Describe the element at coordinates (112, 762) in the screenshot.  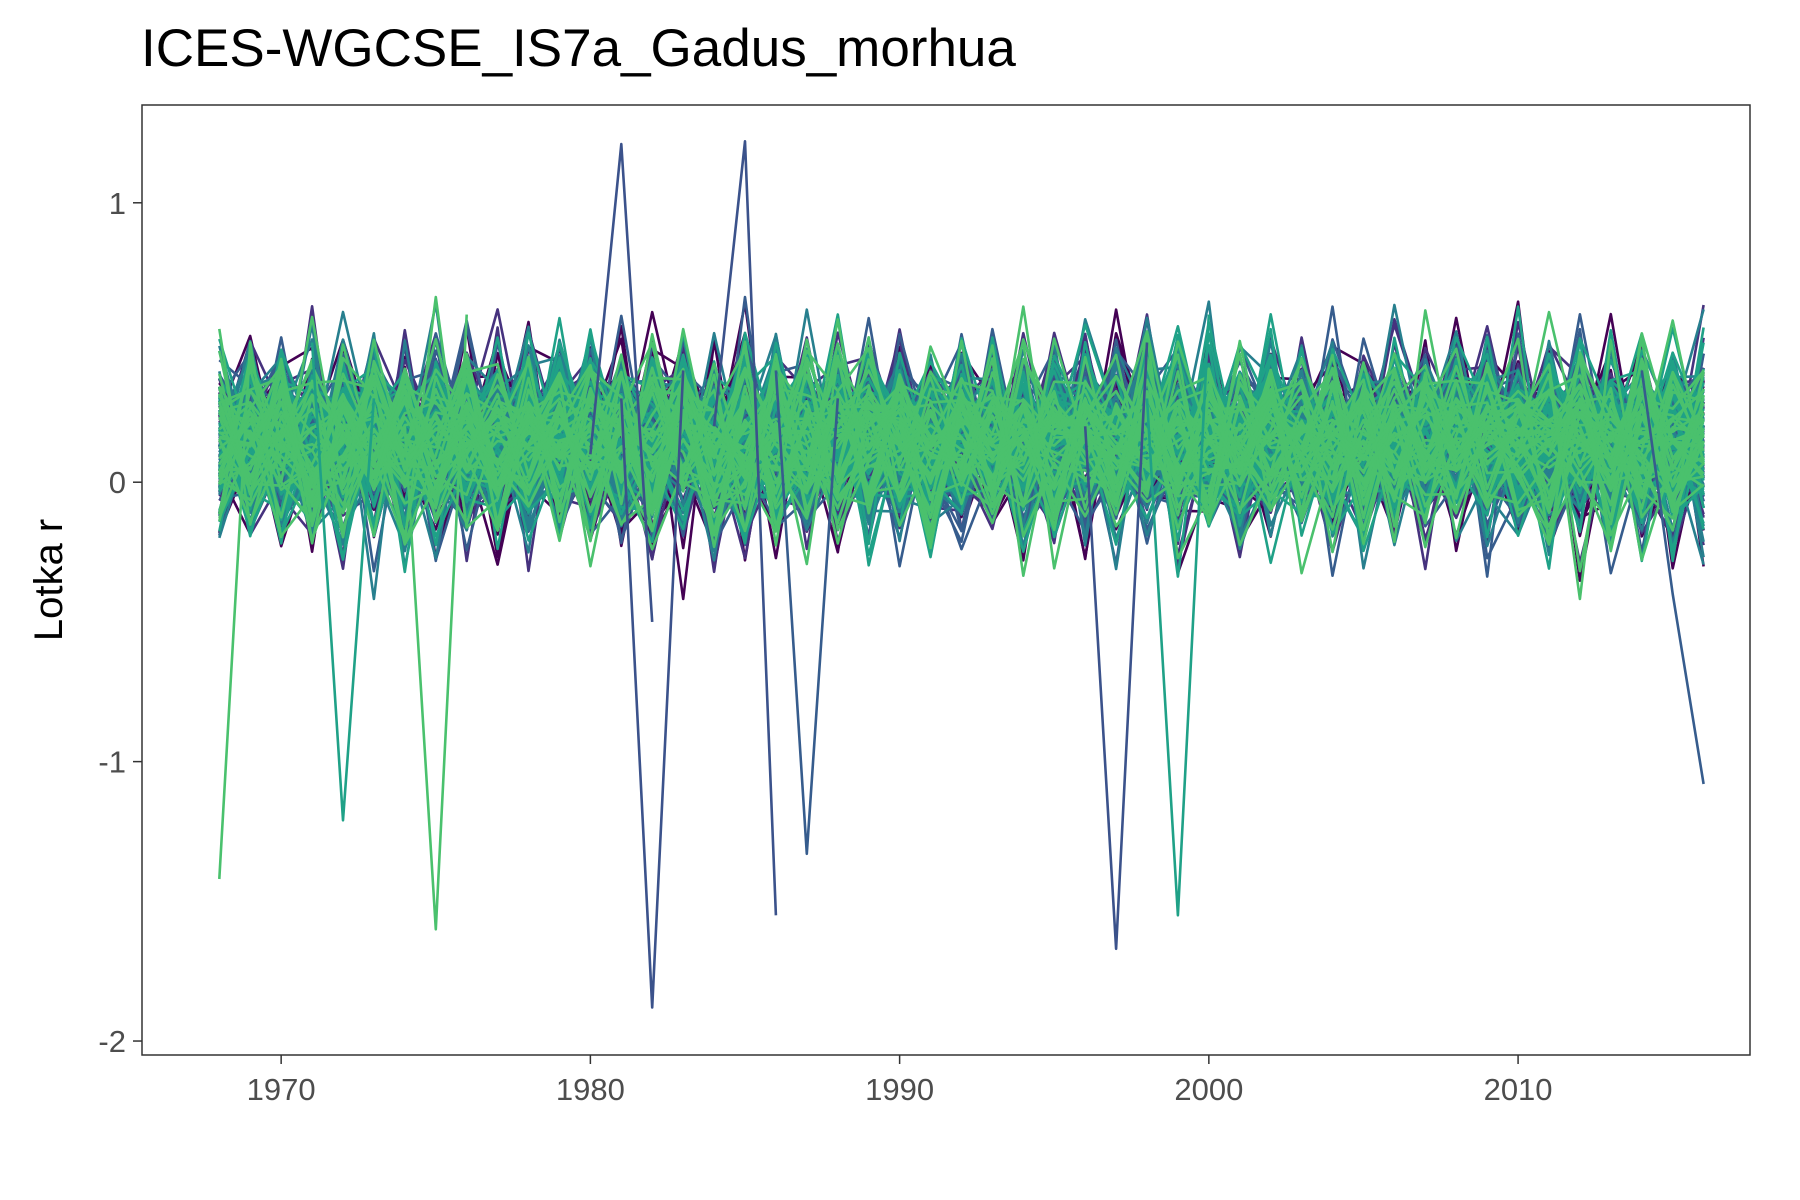
I see `y-tick-label: -1` at that location.